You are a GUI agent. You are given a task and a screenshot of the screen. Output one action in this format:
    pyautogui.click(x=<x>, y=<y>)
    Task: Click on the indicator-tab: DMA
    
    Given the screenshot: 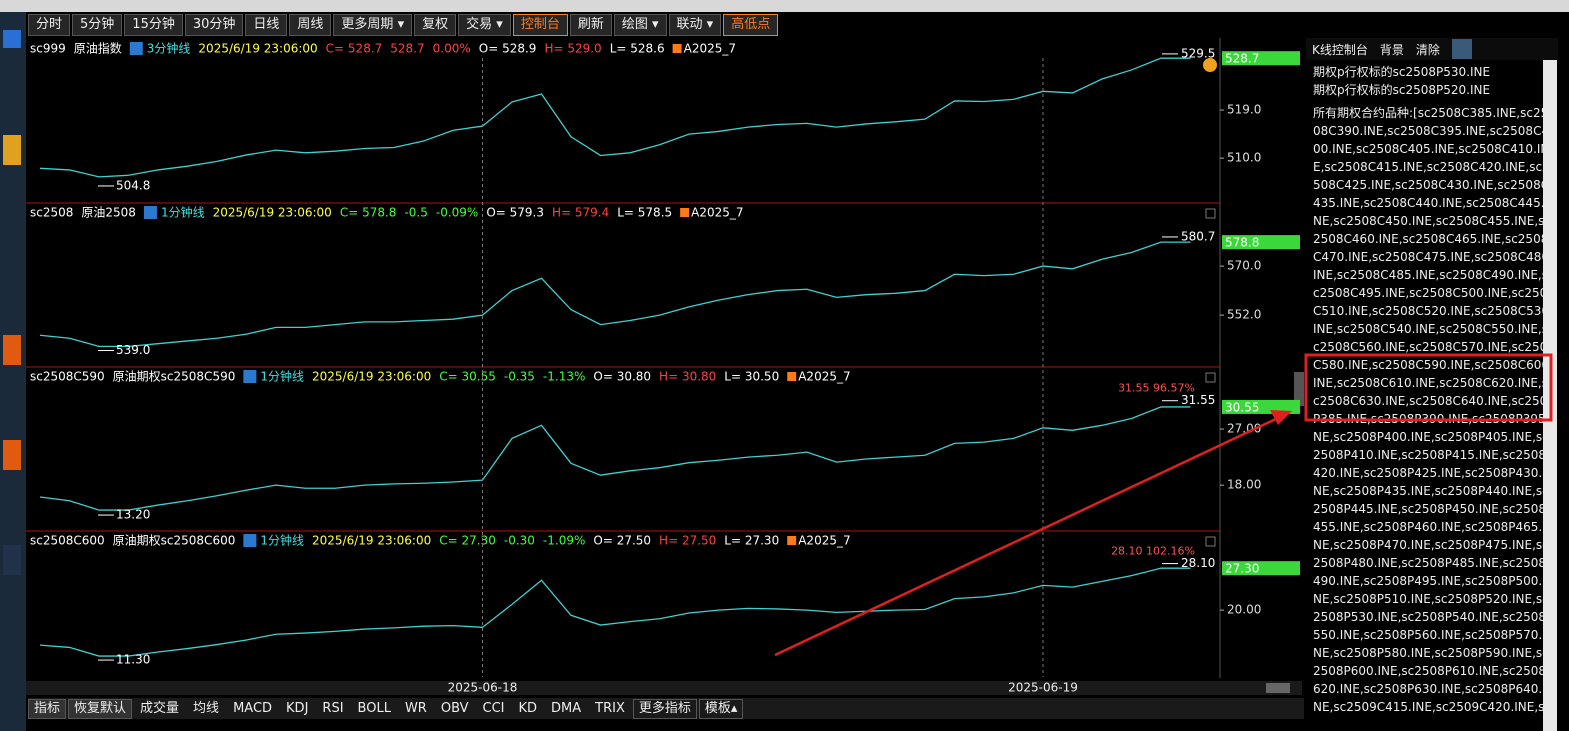 What is the action you would take?
    pyautogui.click(x=566, y=708)
    